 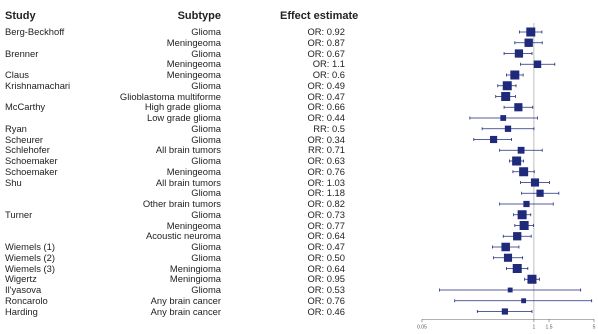 I want to click on study-name: Roncarolo, so click(x=26, y=300).